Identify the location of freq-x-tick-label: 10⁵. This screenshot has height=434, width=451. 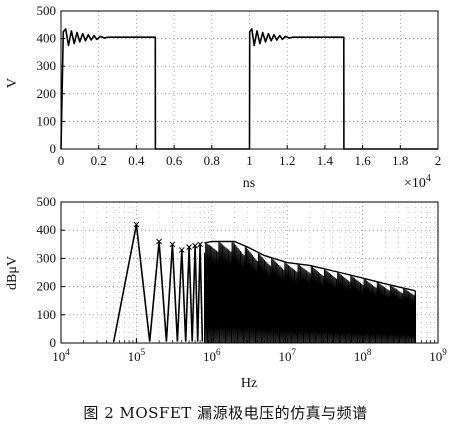
(137, 355).